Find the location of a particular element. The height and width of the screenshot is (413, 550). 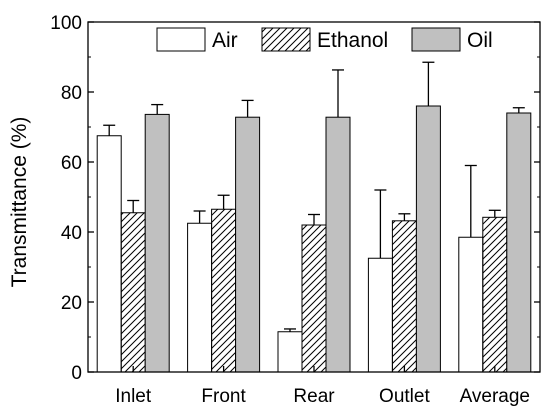

x-axis: Inlet Front Rear Outlet Average is located at coordinates (322, 386).